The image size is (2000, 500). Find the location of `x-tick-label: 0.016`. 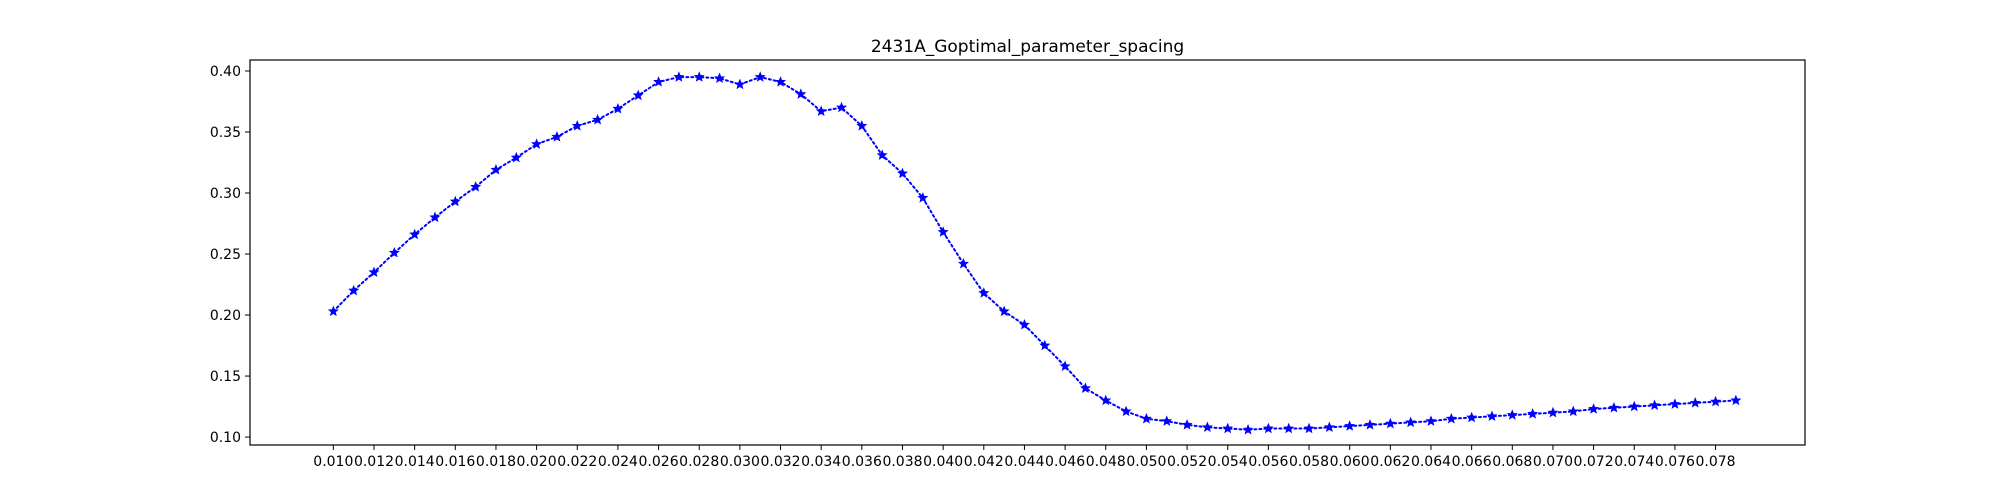

x-tick-label: 0.016 is located at coordinates (455, 462).